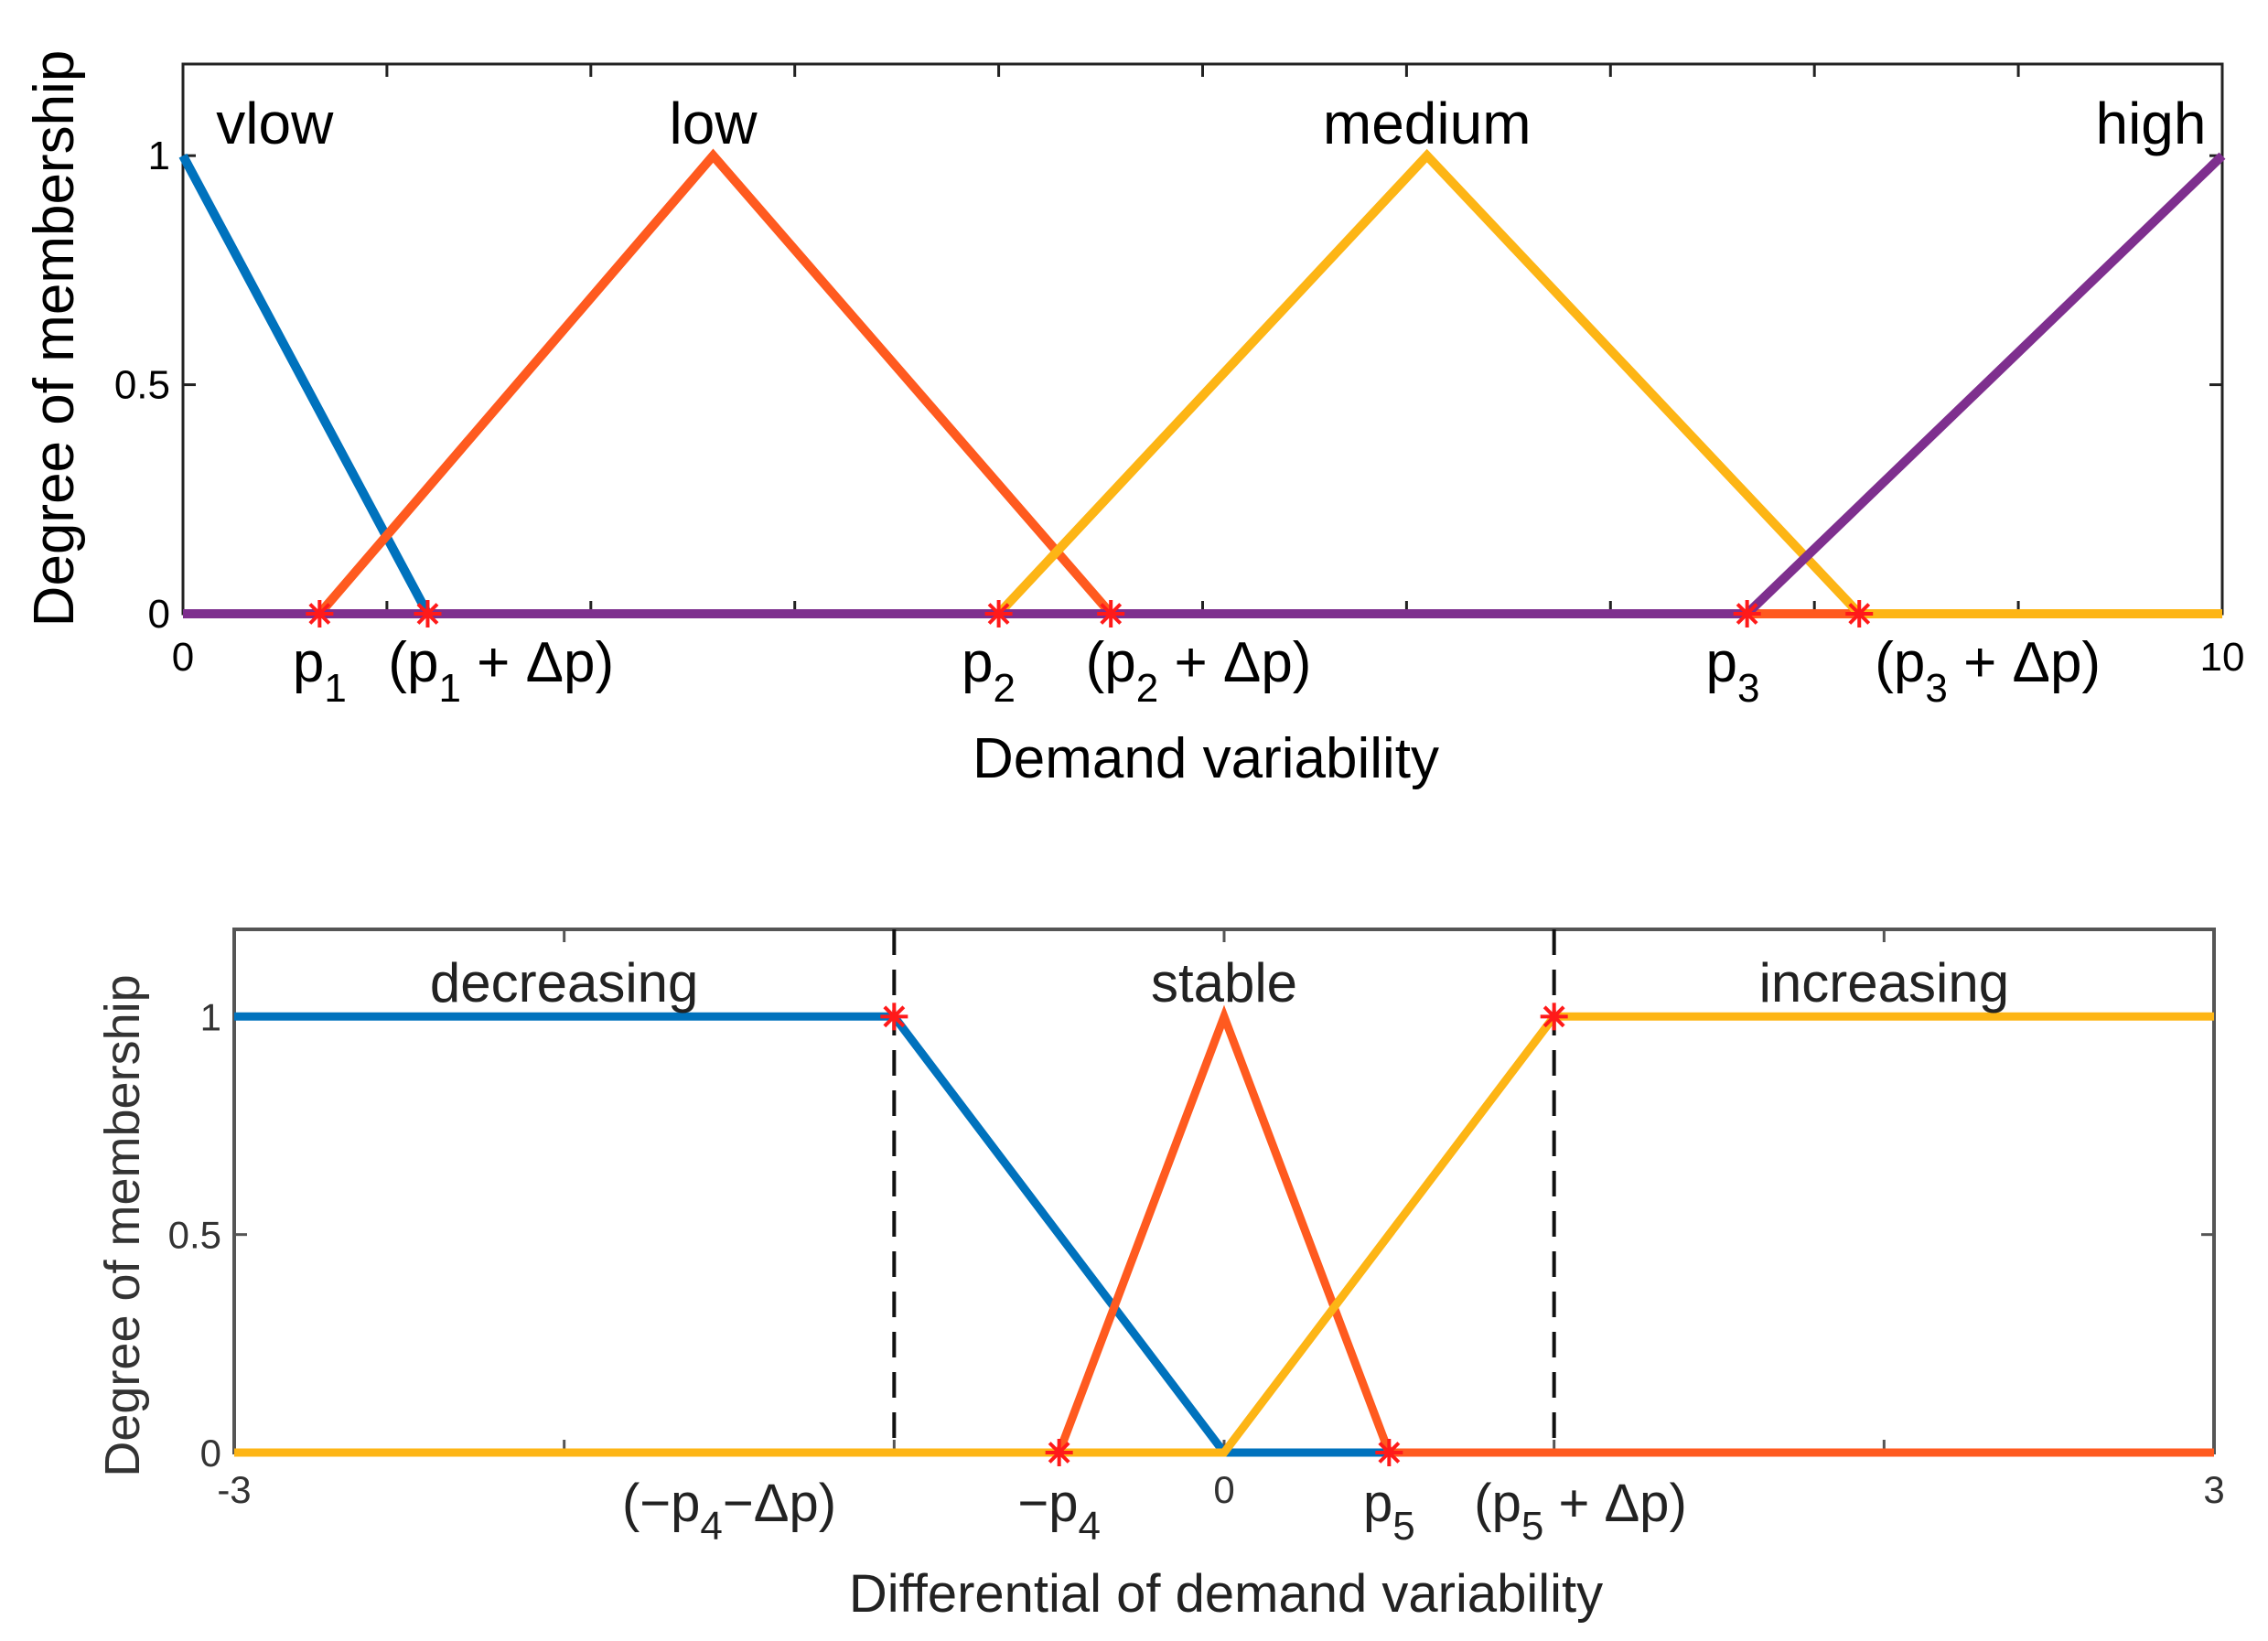 The width and height of the screenshot is (2268, 1641). Describe the element at coordinates (989, 671) in the screenshot. I see `parameter-annotation: p2` at that location.